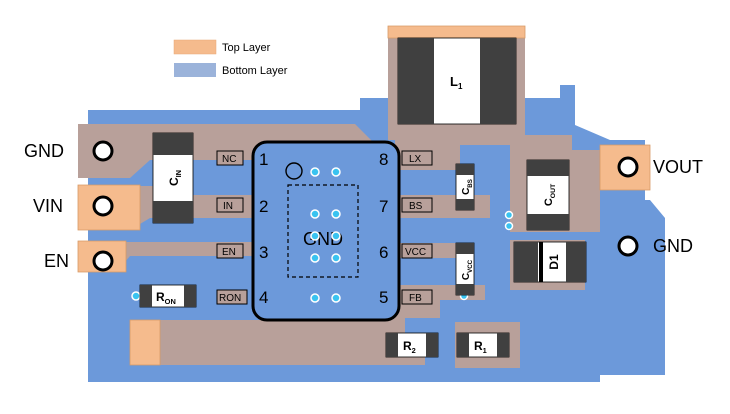 The image size is (730, 414). I want to click on r2-label: R2, so click(409, 347).